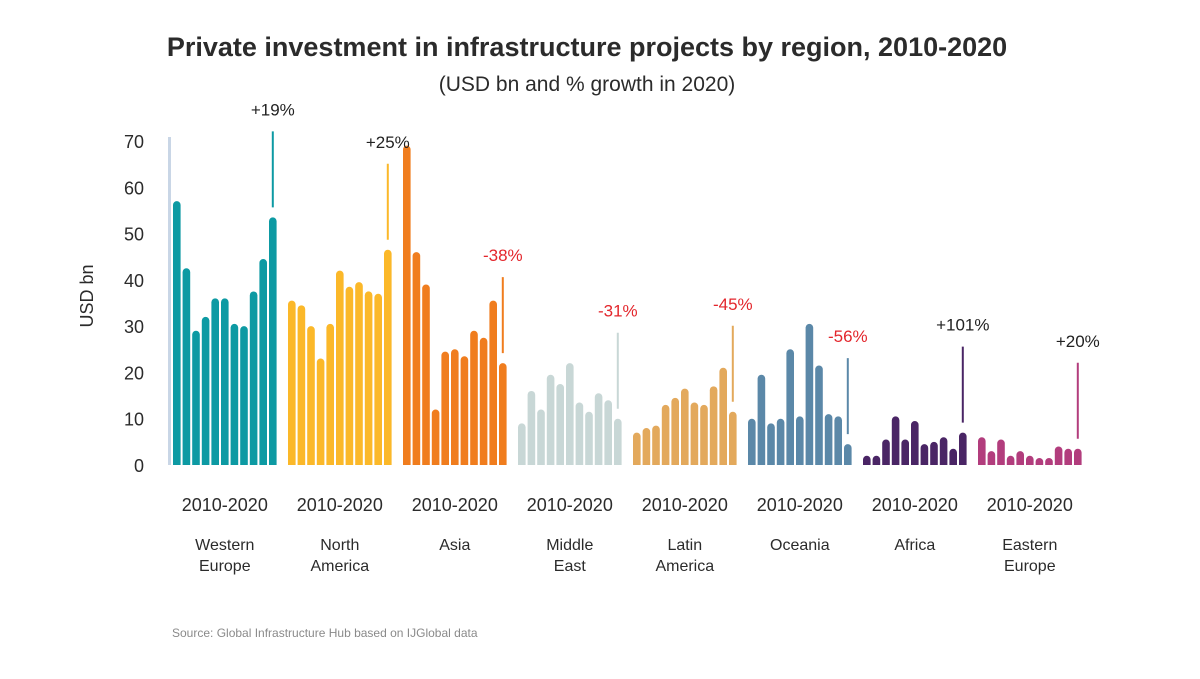 This screenshot has width=1200, height=679. I want to click on region-label: Africa, so click(914, 545).